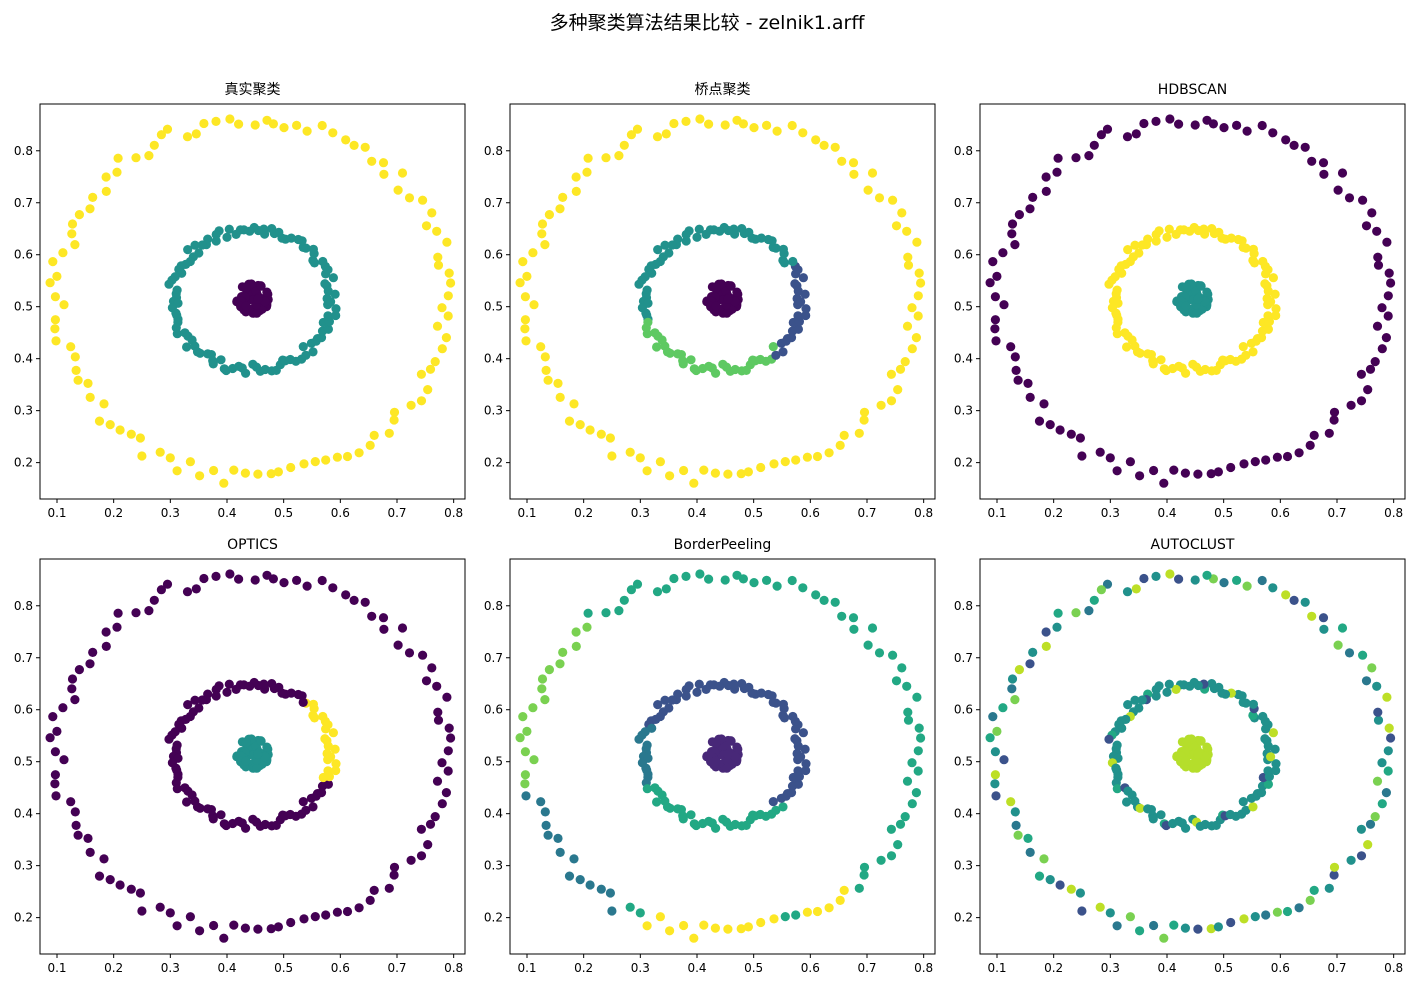  I want to click on x-tick-label: 0.1, so click(56, 513).